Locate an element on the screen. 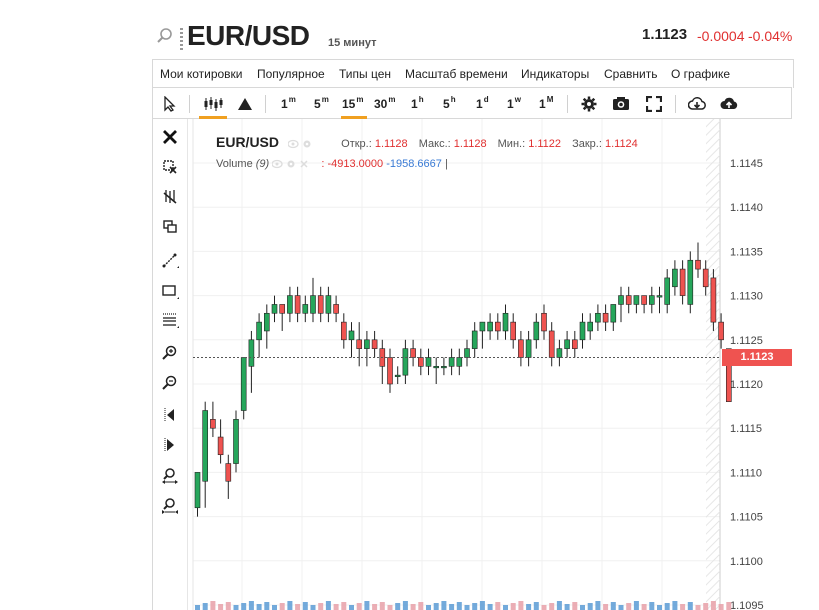  close-icon is located at coordinates (170, 137).